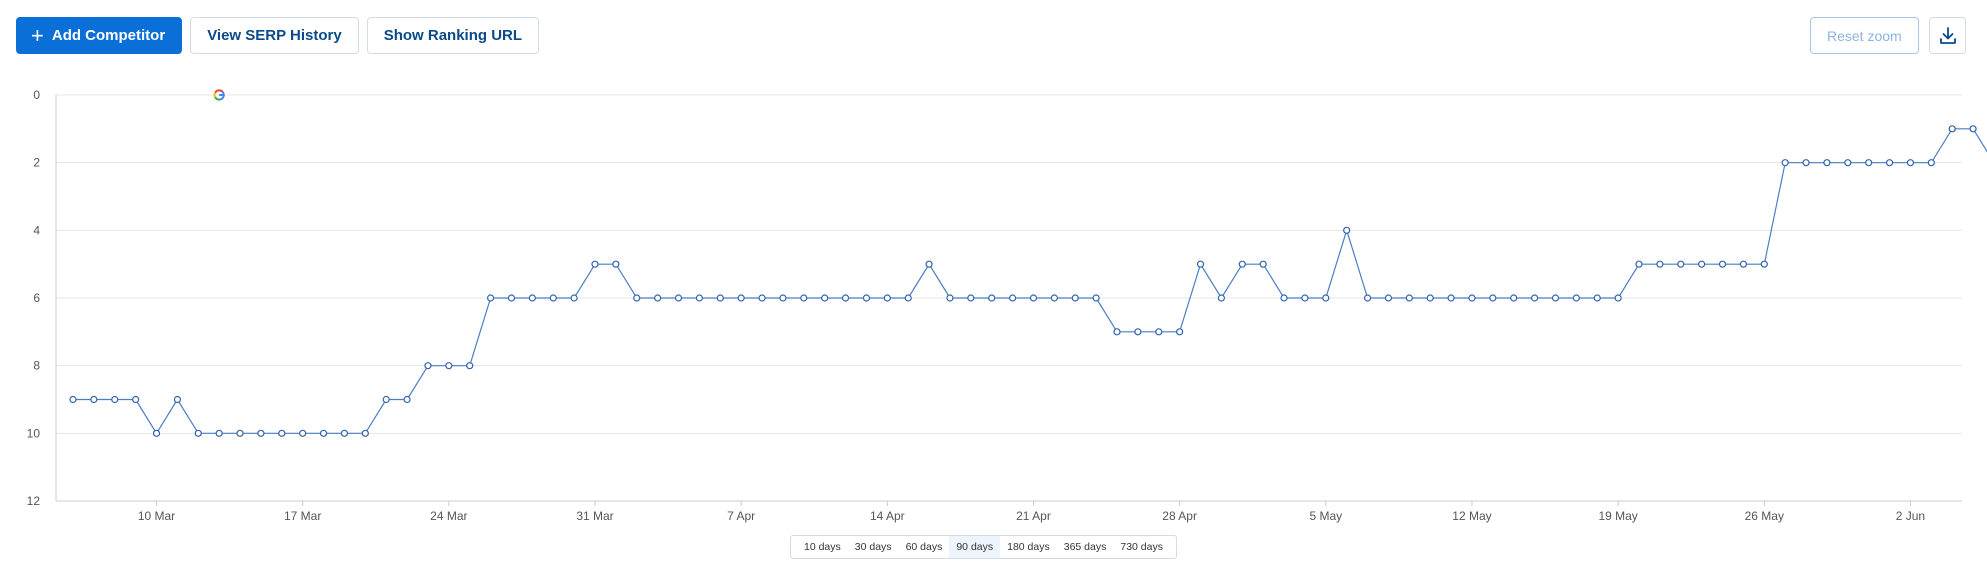 This screenshot has height=568, width=1987. Describe the element at coordinates (822, 547) in the screenshot. I see `range-option: 10 days` at that location.